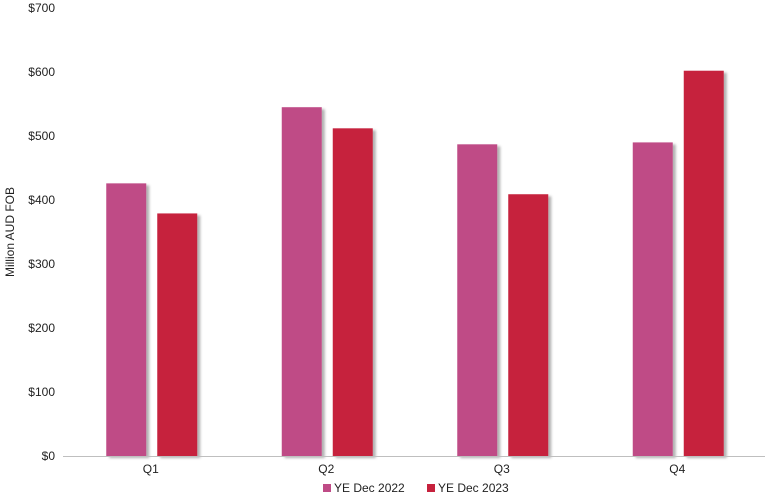 The image size is (770, 503). Describe the element at coordinates (41, 392) in the screenshot. I see `y-tick-label: $100` at that location.